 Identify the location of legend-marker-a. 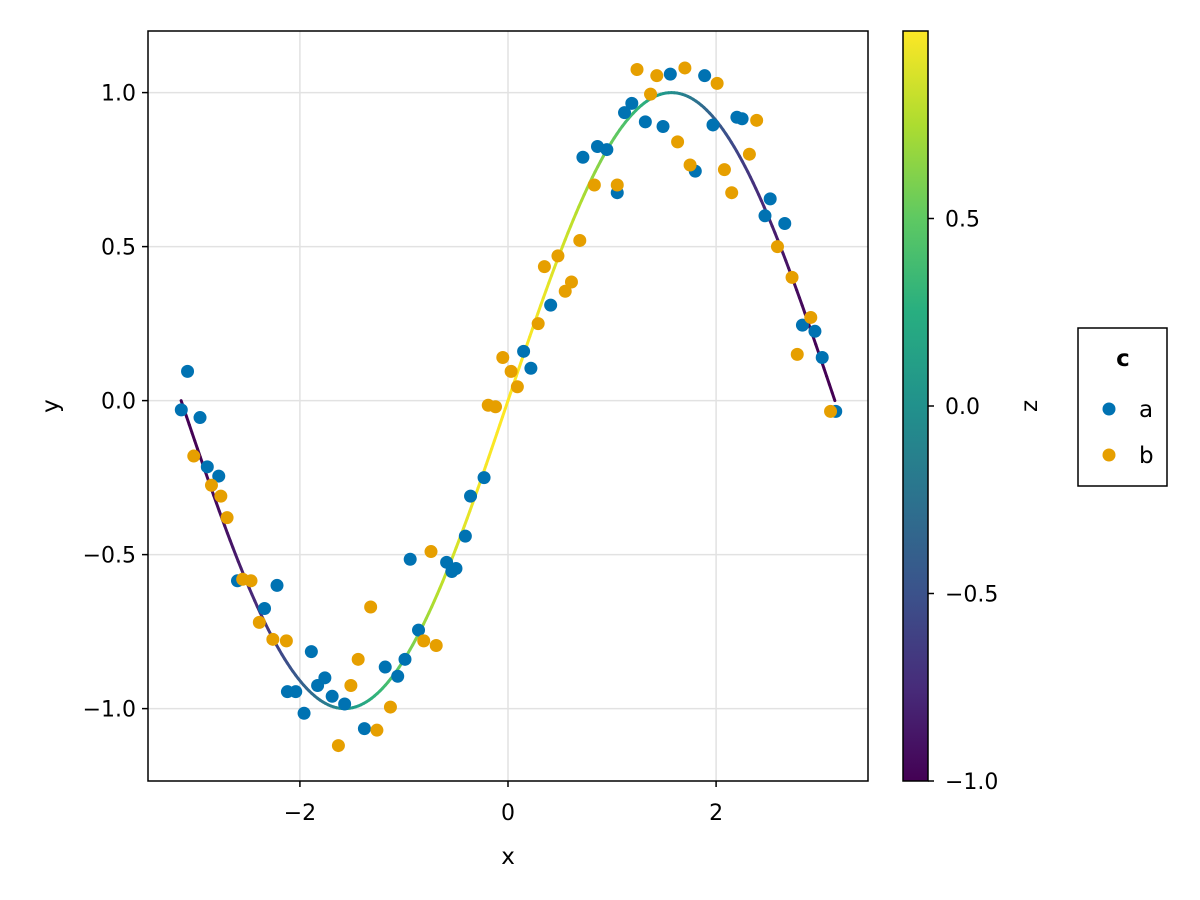
(1109, 409).